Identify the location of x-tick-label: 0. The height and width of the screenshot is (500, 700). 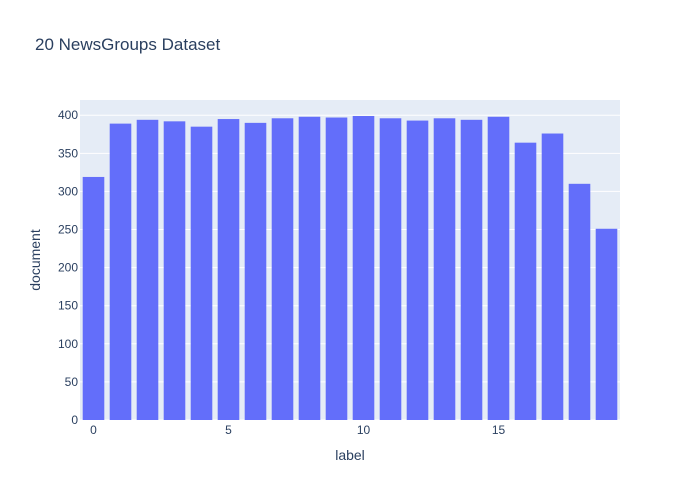
(93, 430).